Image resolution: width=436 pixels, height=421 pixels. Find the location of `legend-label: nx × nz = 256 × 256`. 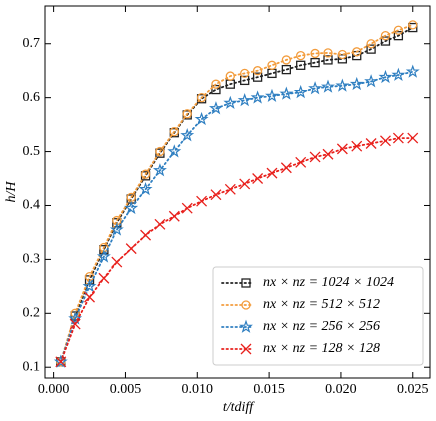

legend-label: nx × nz = 256 × 256 is located at coordinates (321, 326).